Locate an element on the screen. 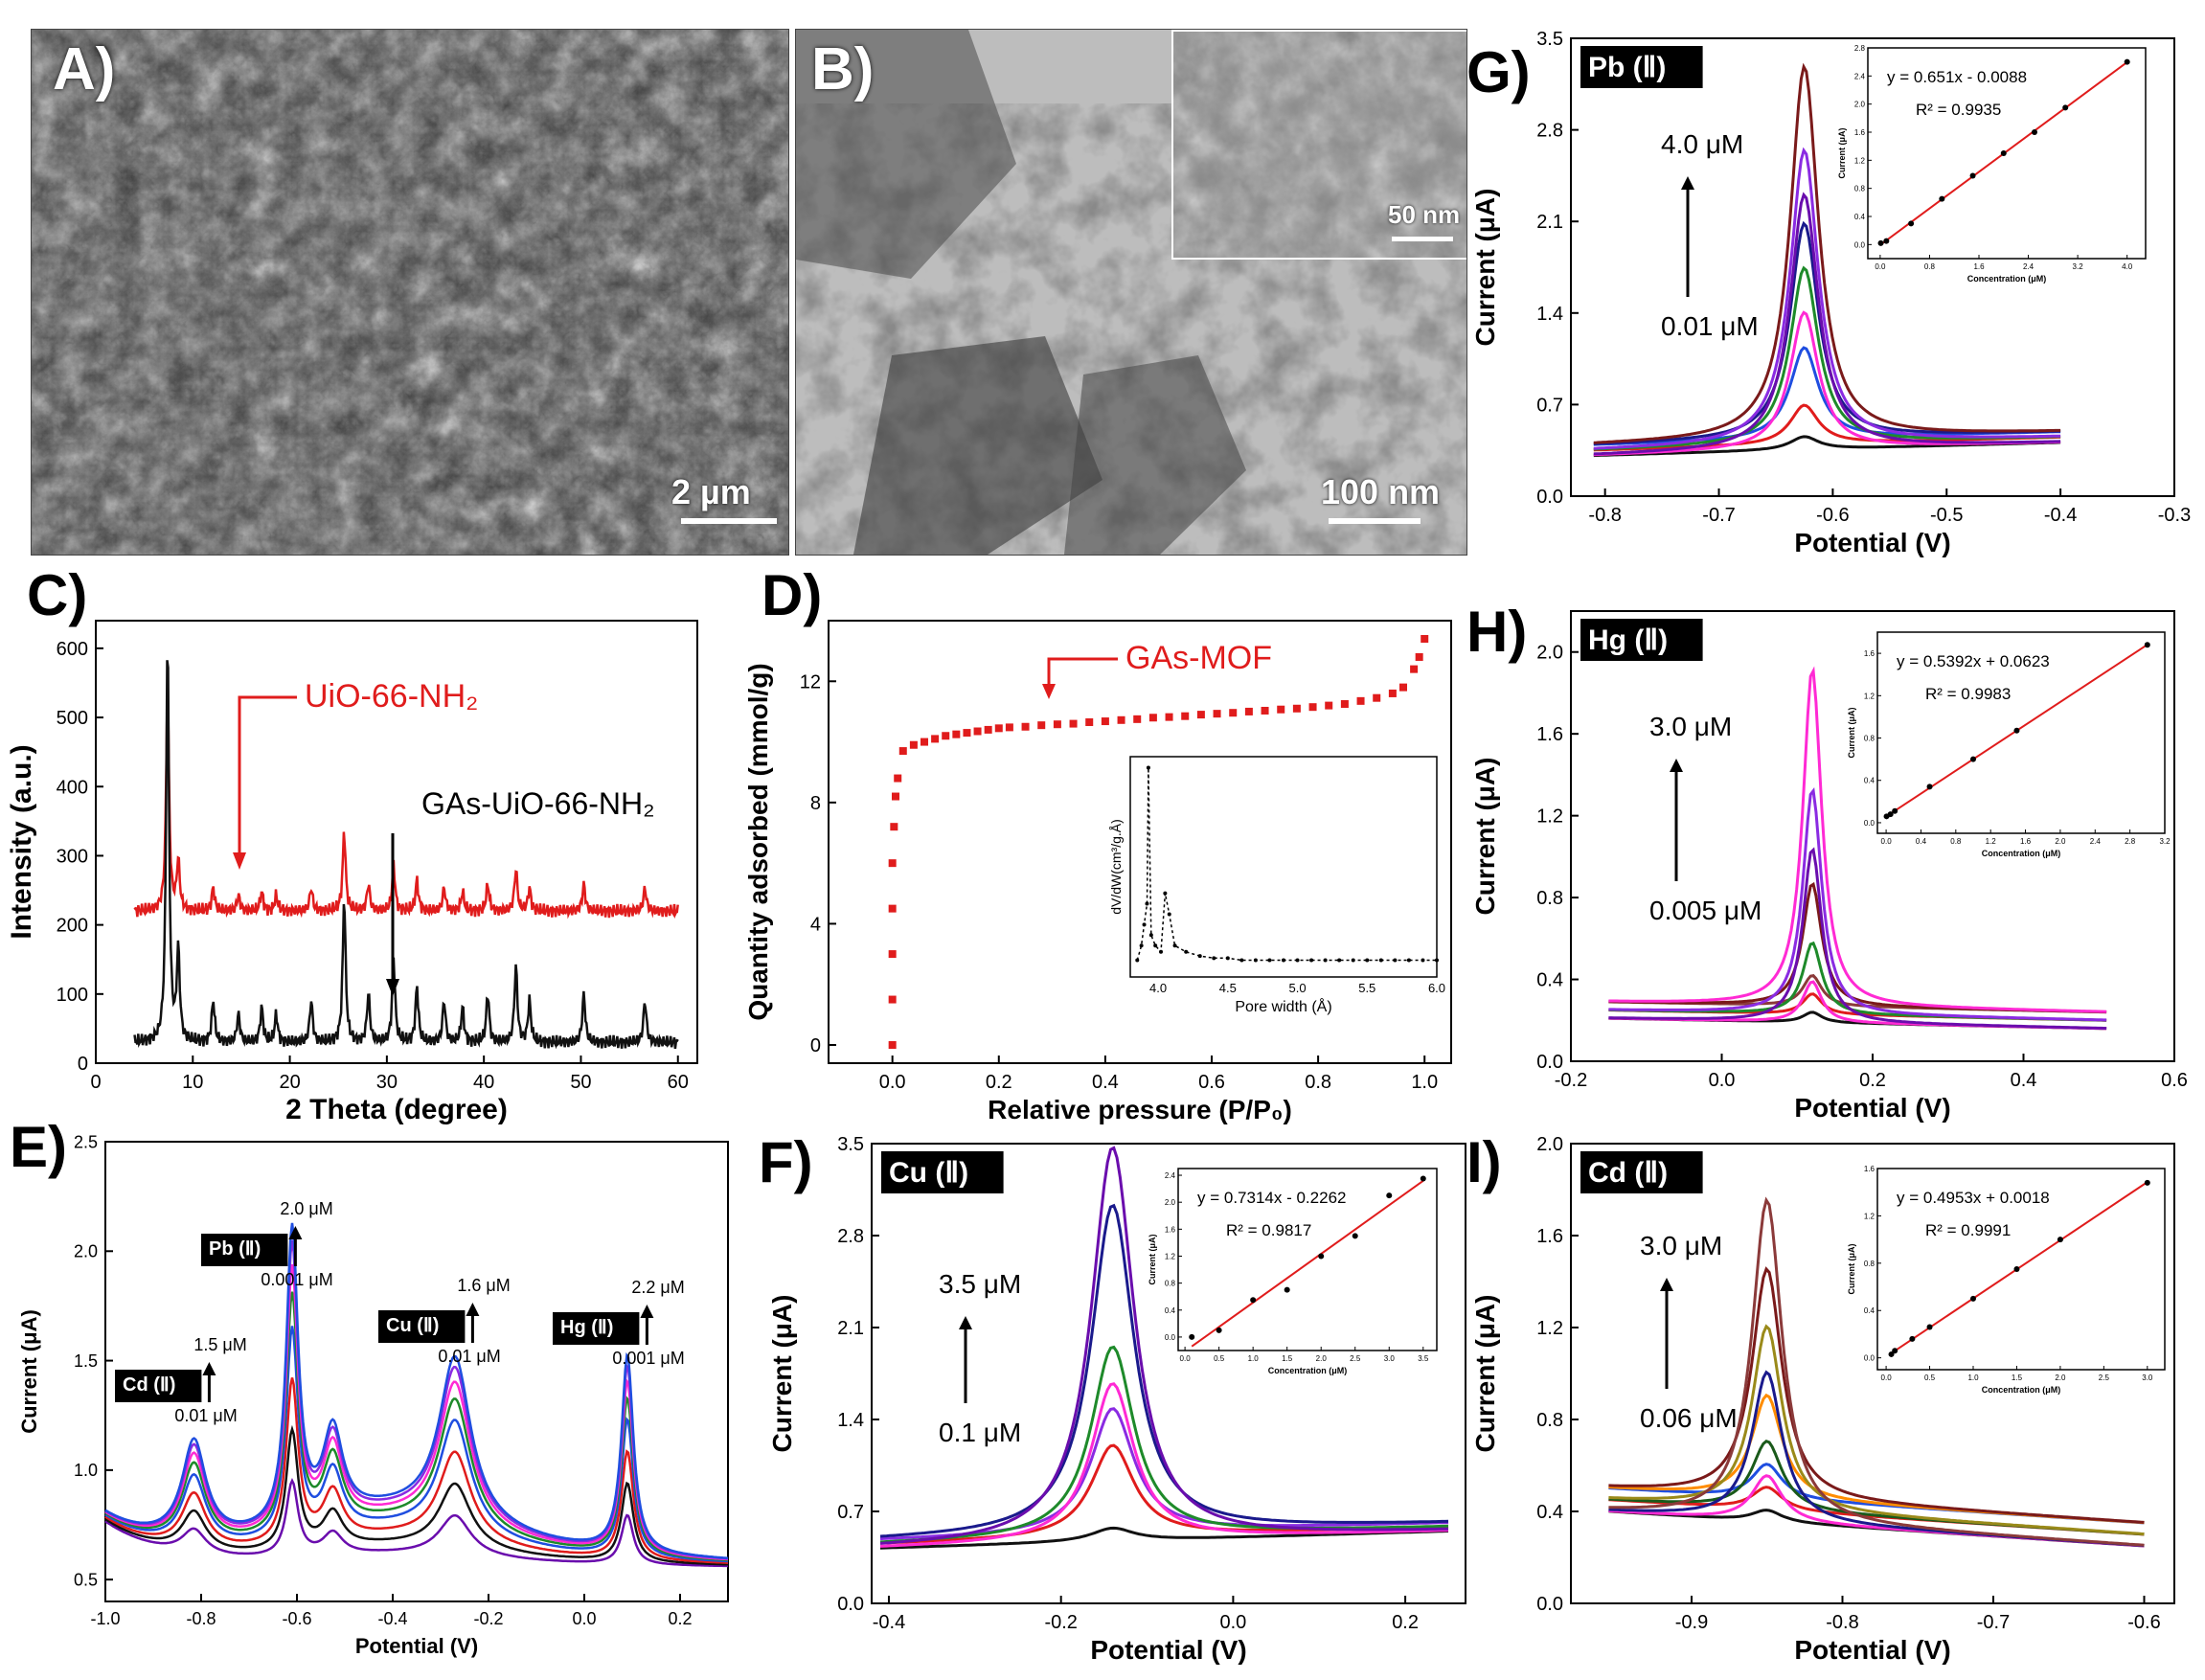 The width and height of the screenshot is (2205, 1680). top-concentration-label: 1.6 μM is located at coordinates (484, 1285).